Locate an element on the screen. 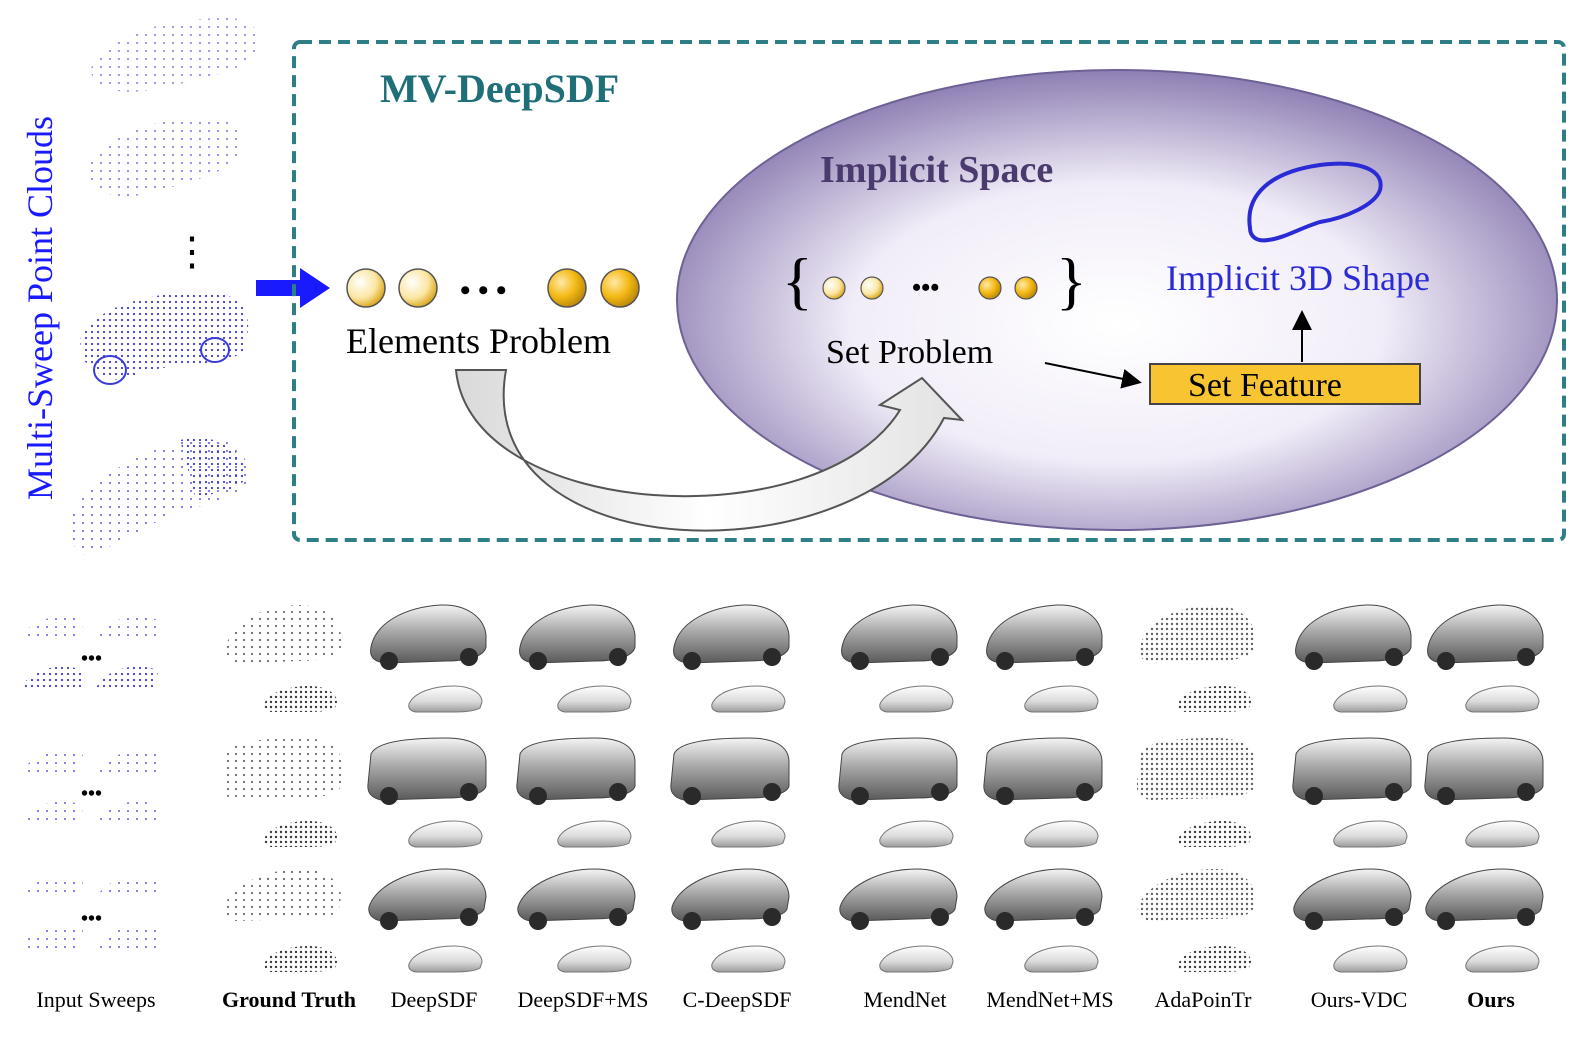  set-feature-box is located at coordinates (1285, 384).